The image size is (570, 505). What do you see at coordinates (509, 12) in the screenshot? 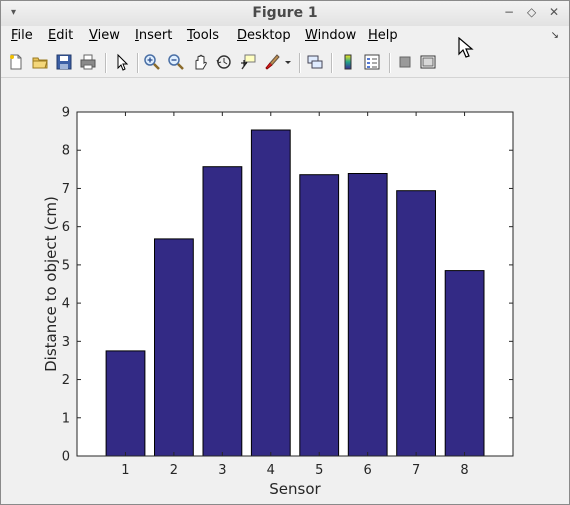
I see `minimize-icon: −` at bounding box center [509, 12].